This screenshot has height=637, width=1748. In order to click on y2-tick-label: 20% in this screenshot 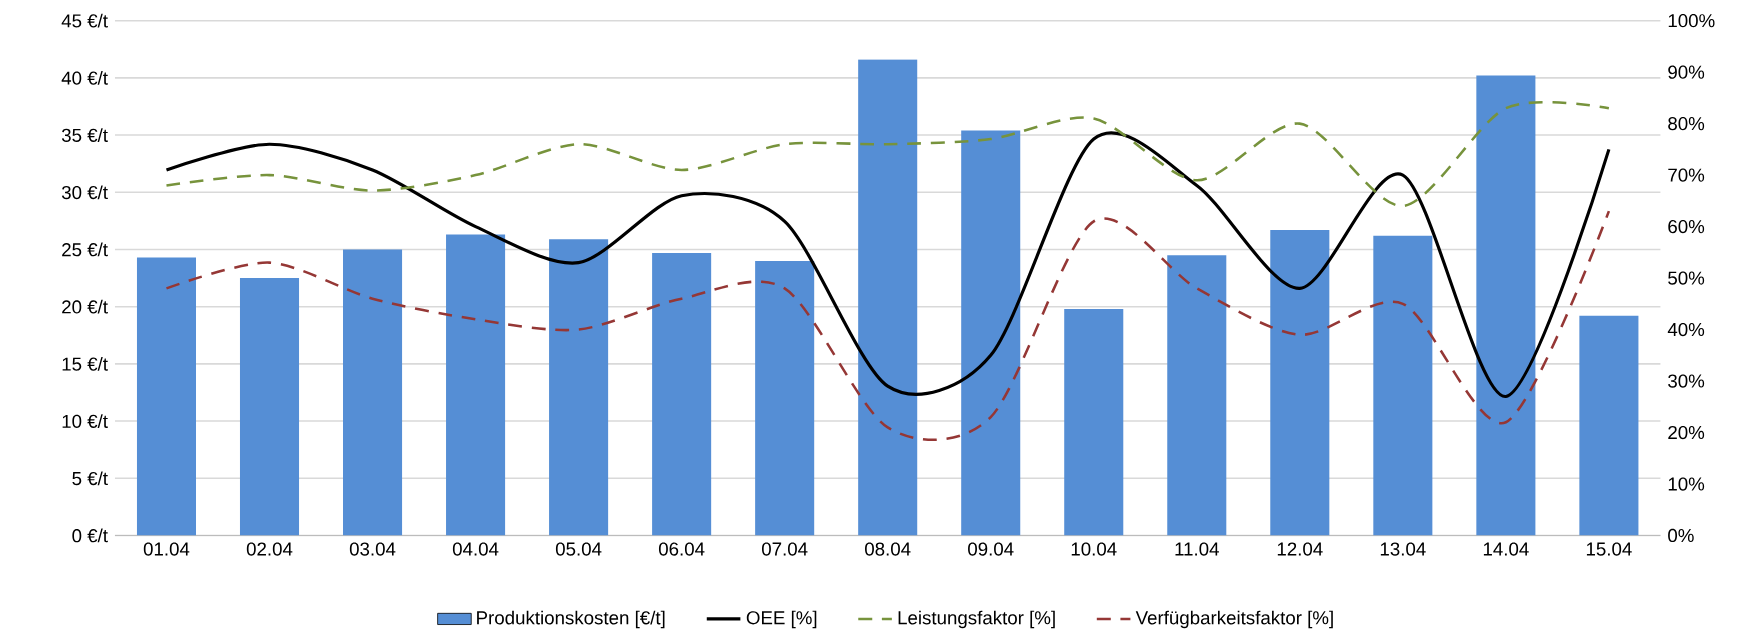, I will do `click(1686, 432)`.